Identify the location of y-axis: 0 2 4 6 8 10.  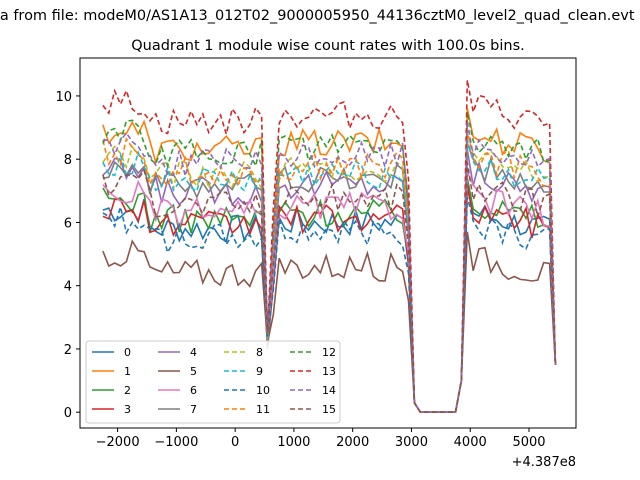
(67, 255).